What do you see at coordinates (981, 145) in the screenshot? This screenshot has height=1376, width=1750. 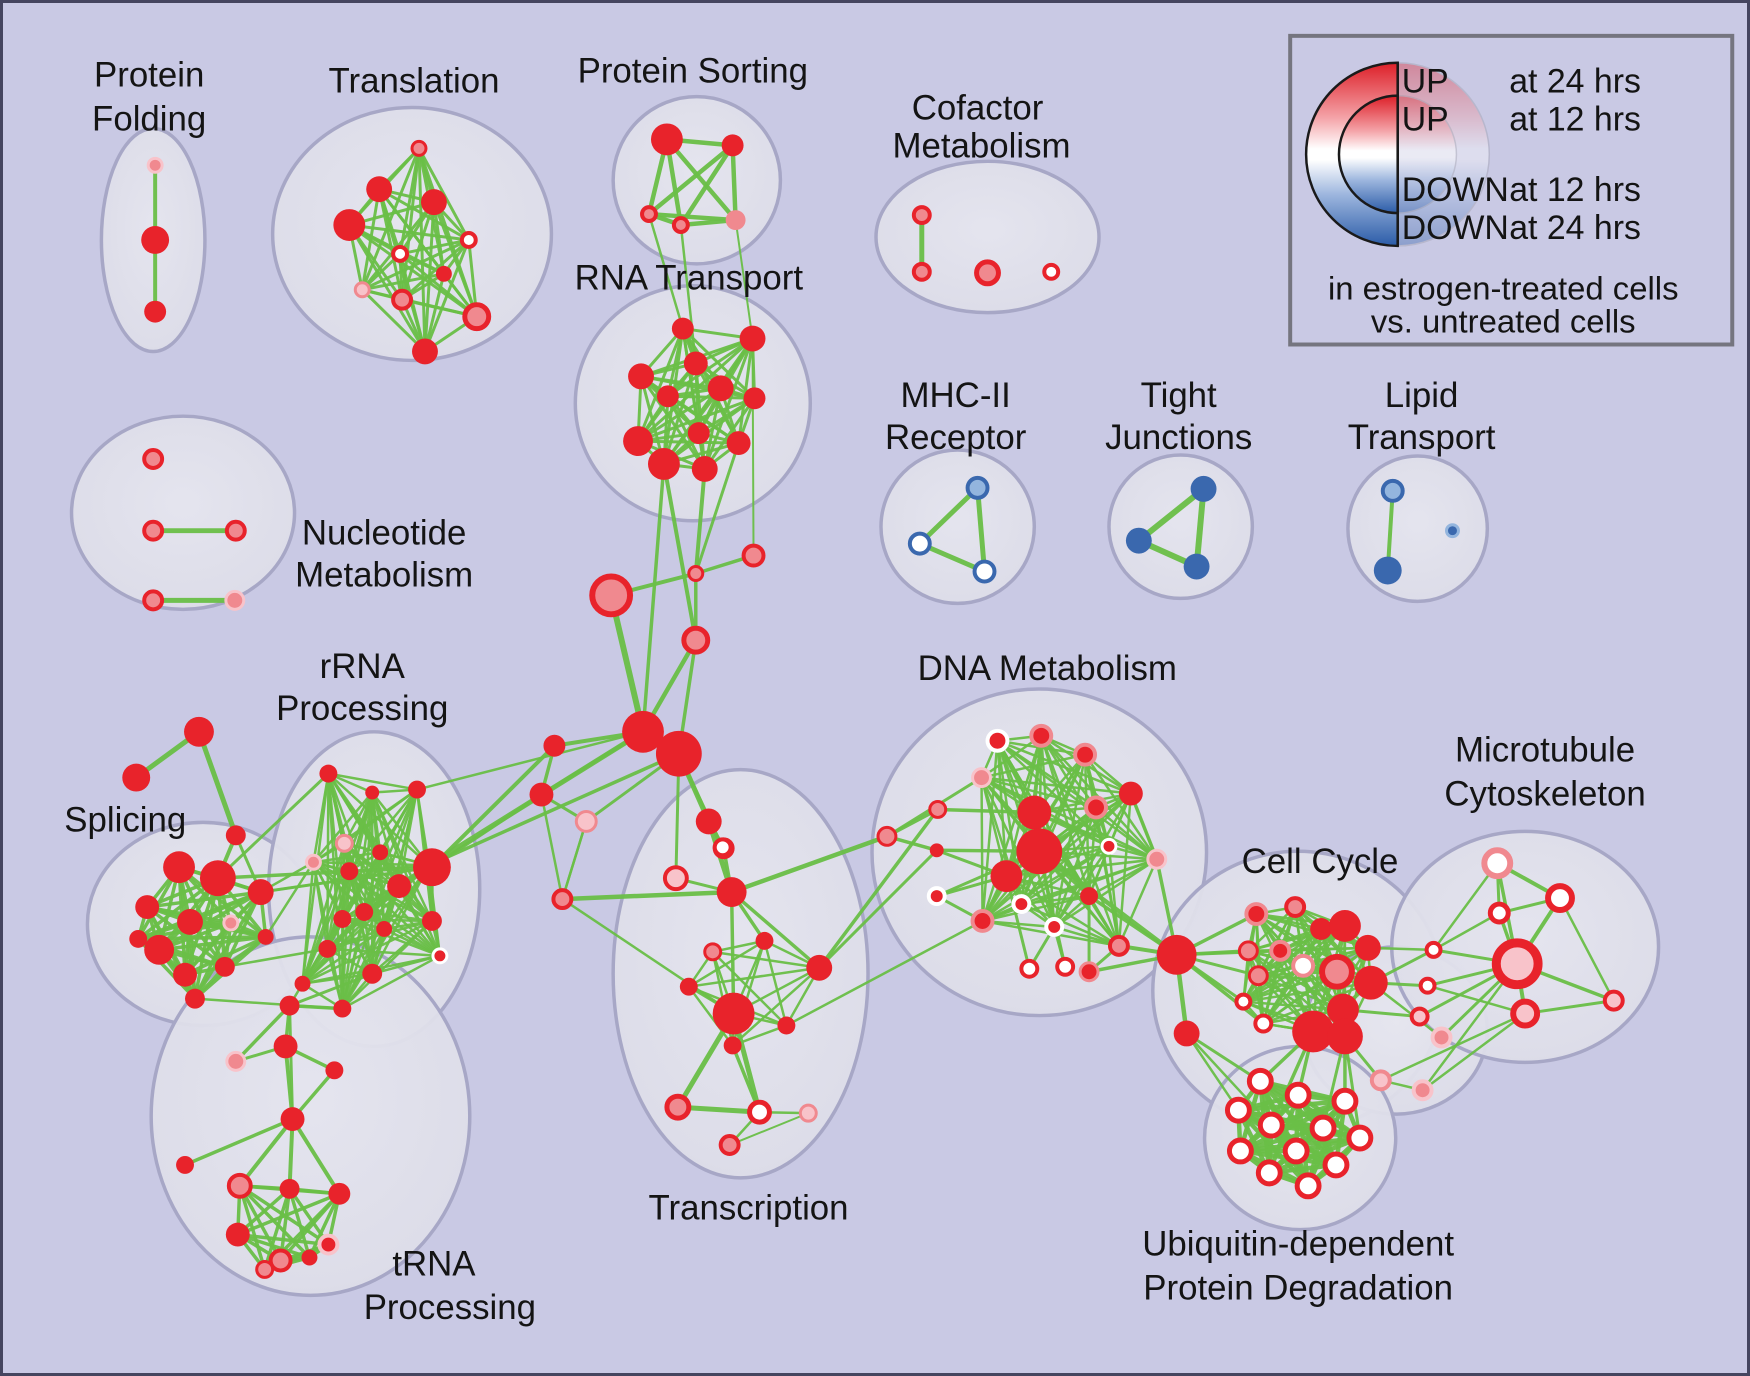 I see `cluster-label-cofactor-metabolism-line1: Metabolism` at bounding box center [981, 145].